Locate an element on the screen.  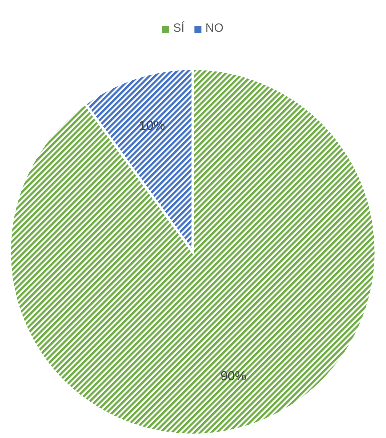
legend-label: NO is located at coordinates (215, 28).